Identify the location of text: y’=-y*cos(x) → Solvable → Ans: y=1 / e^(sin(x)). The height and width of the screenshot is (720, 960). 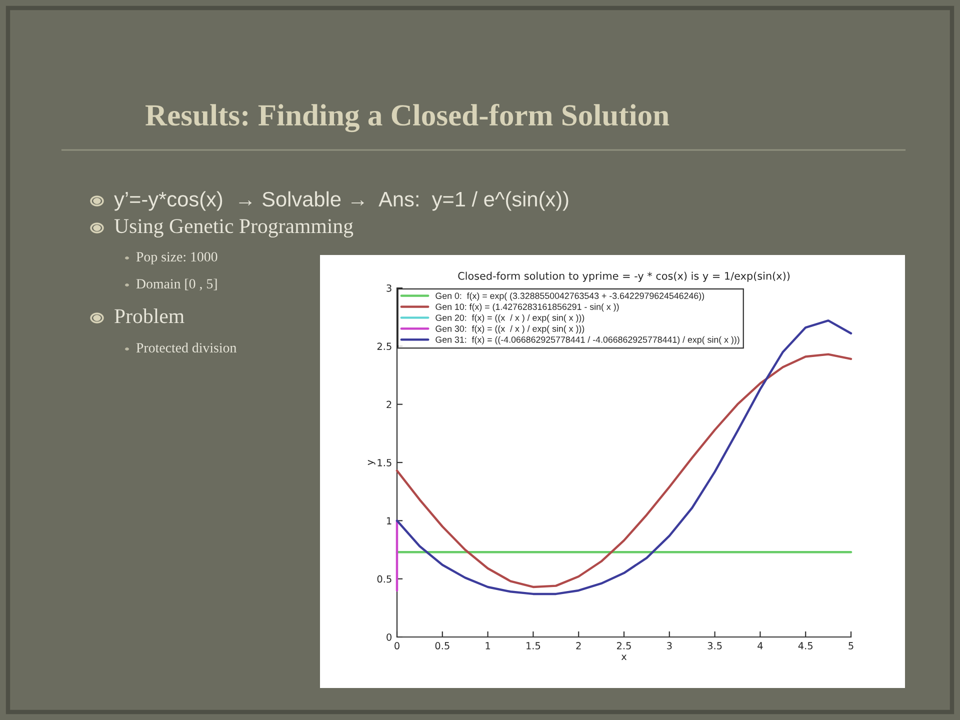
(341, 201).